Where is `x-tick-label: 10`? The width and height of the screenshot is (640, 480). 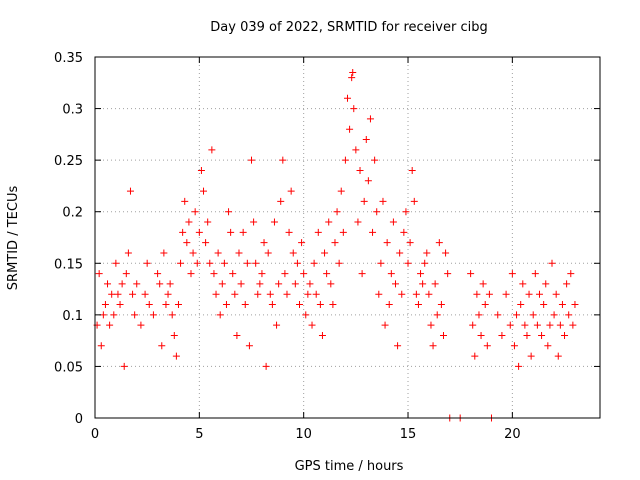
x-tick-label: 10 is located at coordinates (303, 434).